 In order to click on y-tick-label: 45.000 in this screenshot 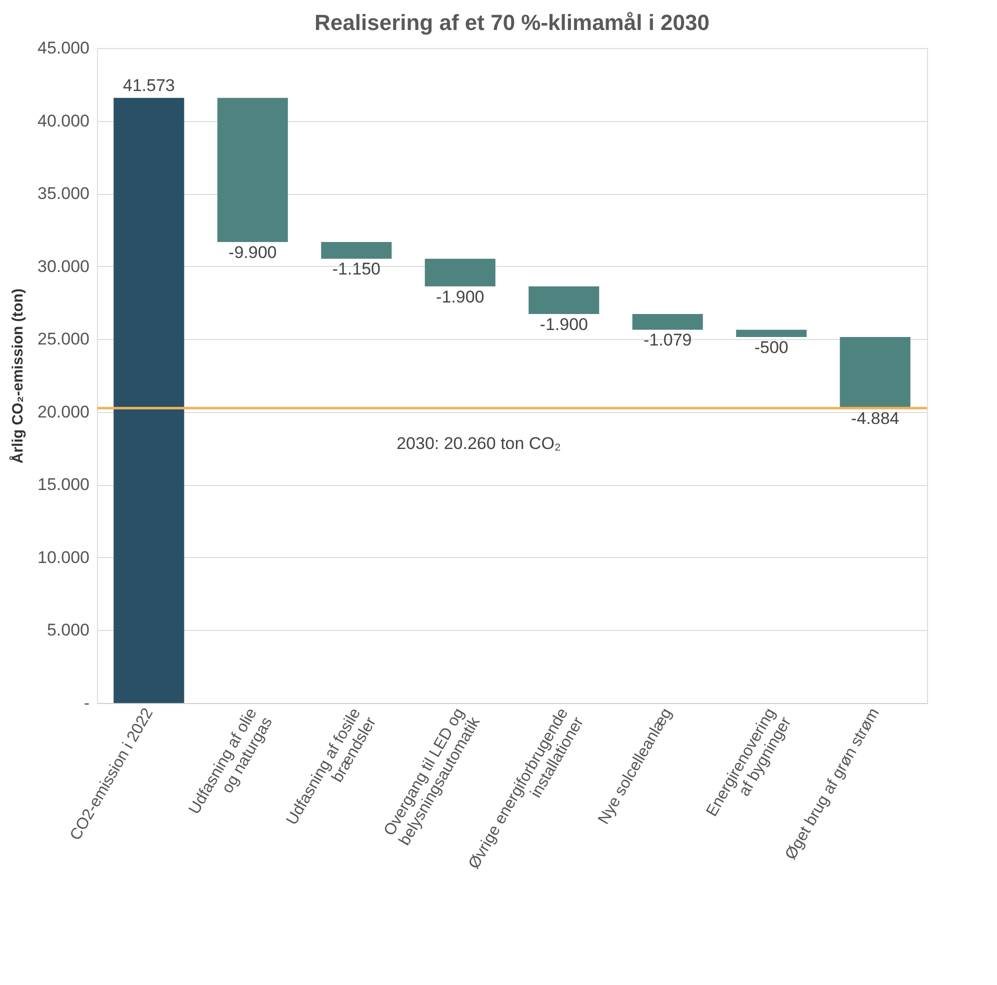, I will do `click(64, 48)`.